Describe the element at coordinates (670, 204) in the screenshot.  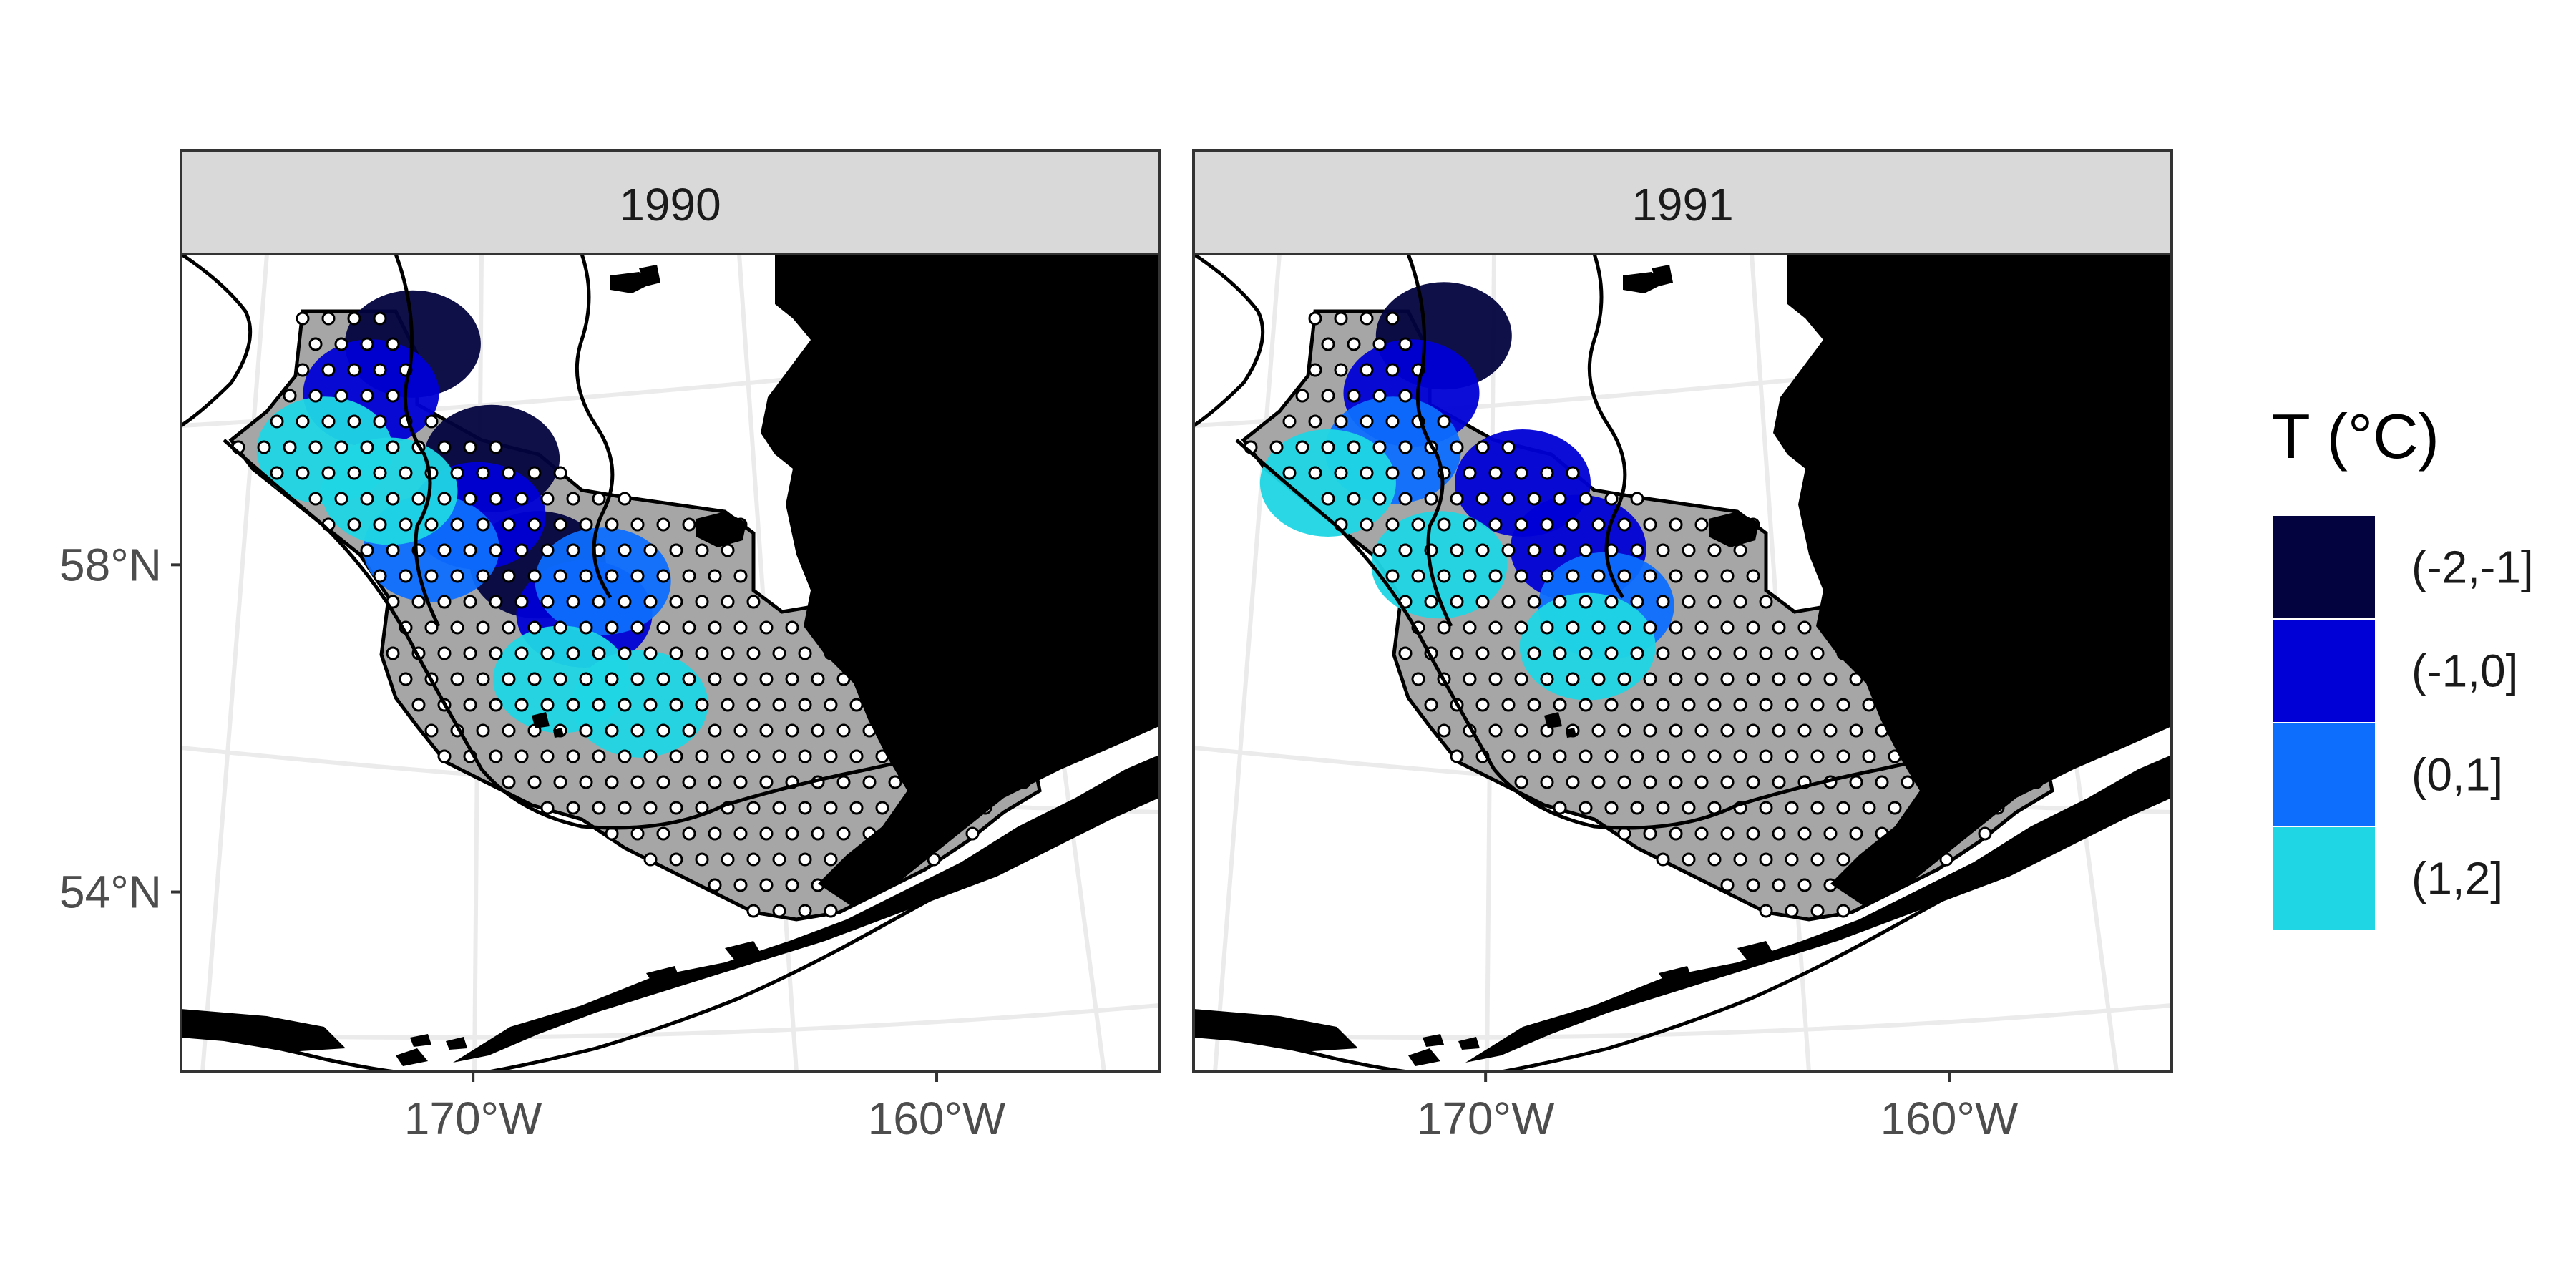
I see `facet-title-1990: 1990` at that location.